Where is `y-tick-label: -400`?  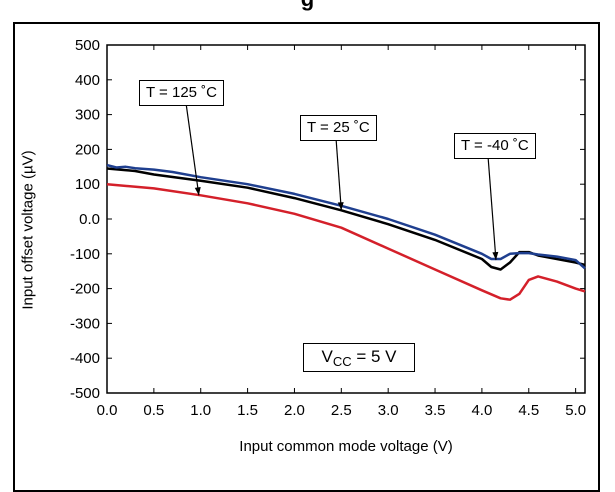 y-tick-label: -400 is located at coordinates (85, 358).